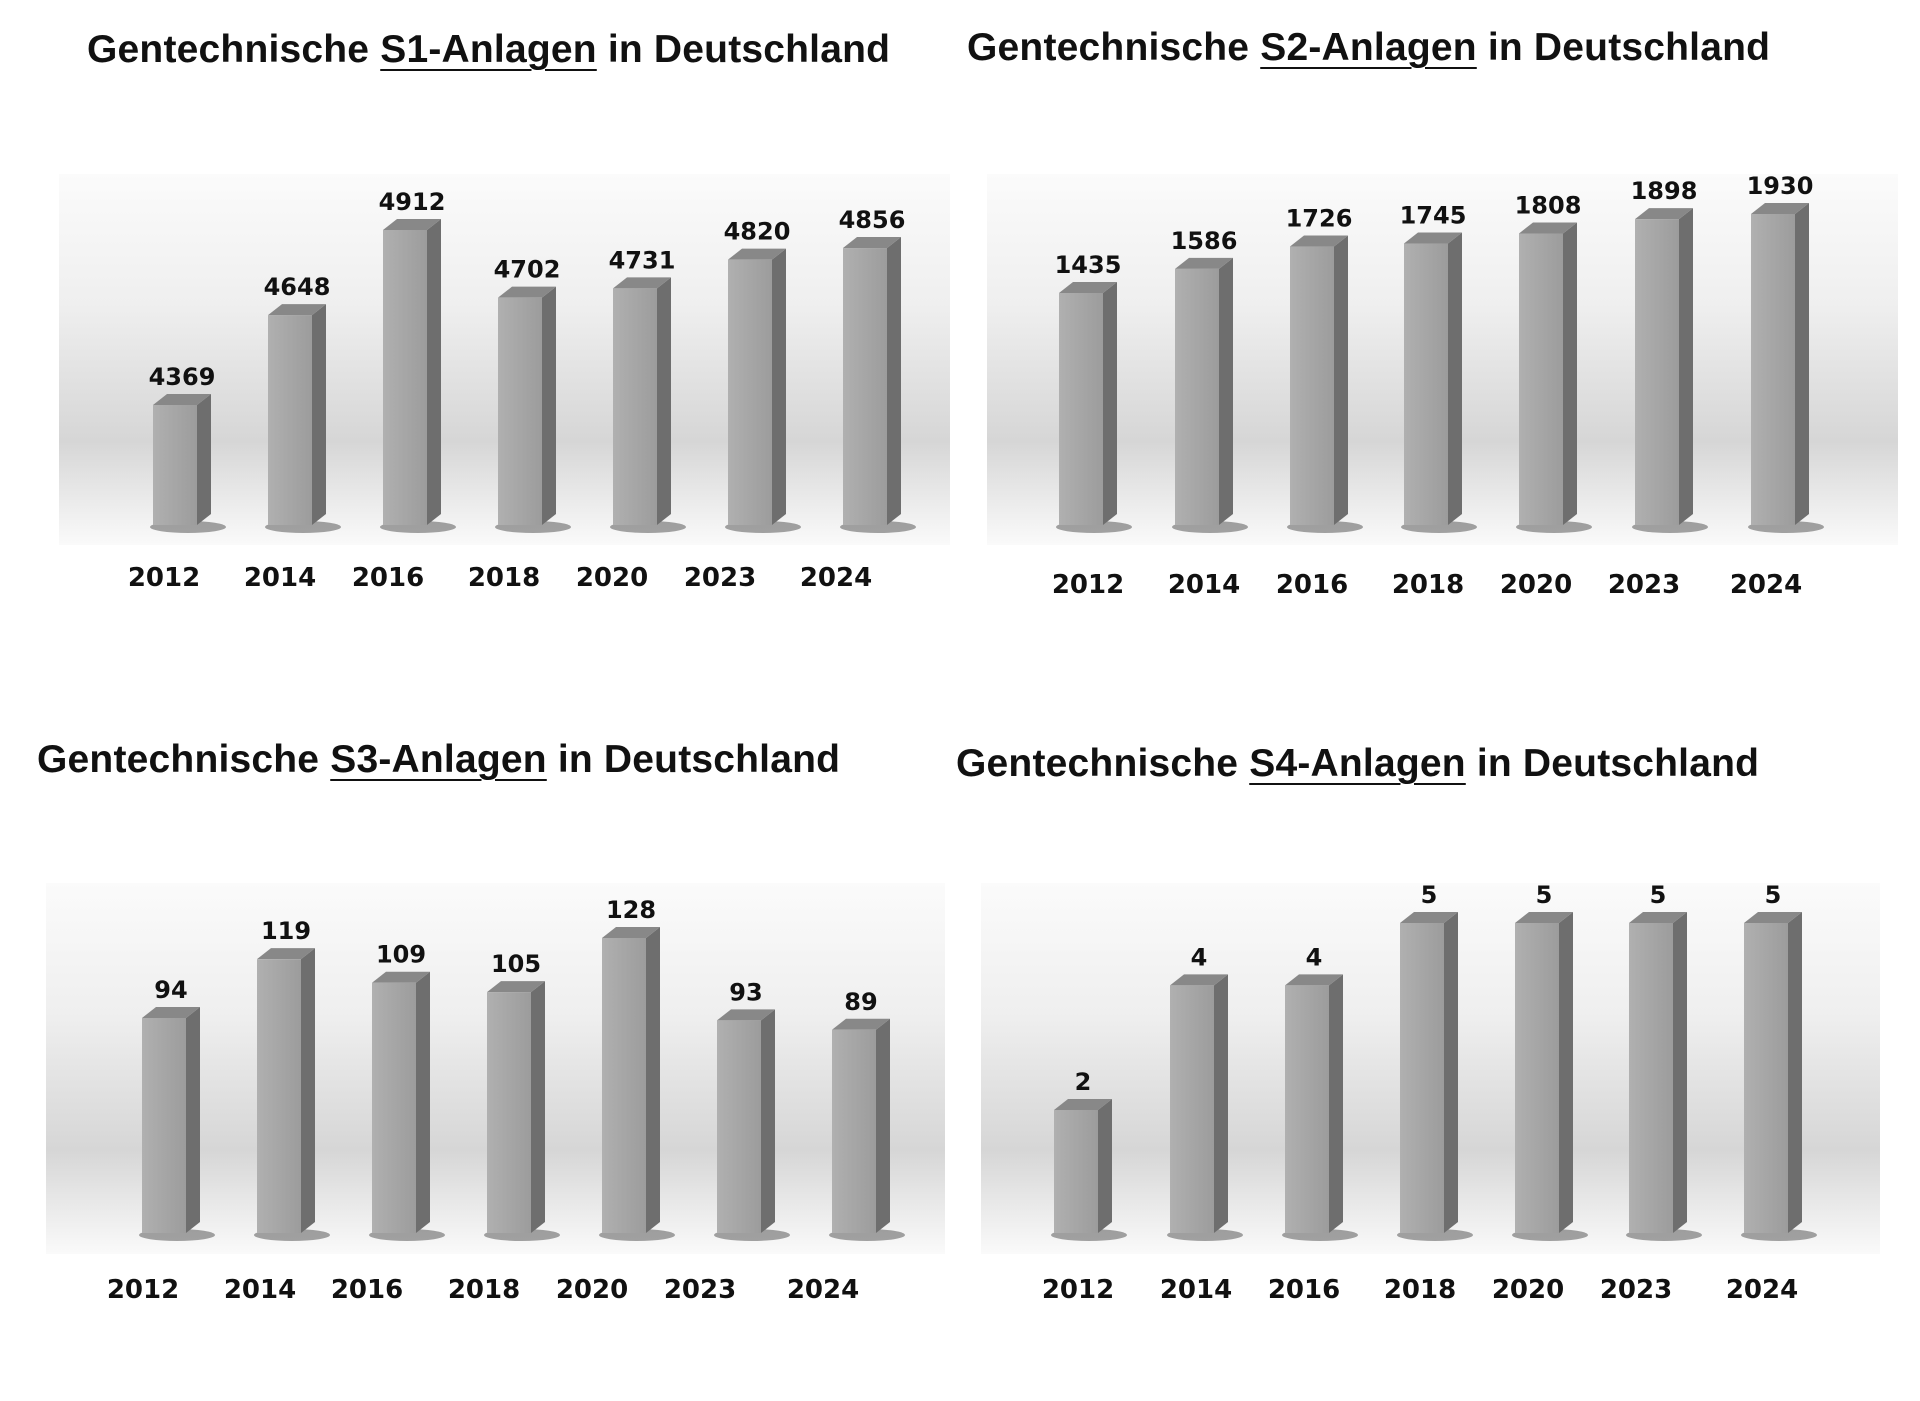  Describe the element at coordinates (488, 50) in the screenshot. I see `chart-title-s1: Gentechnische S1-Anlagen in Deutschland` at that location.